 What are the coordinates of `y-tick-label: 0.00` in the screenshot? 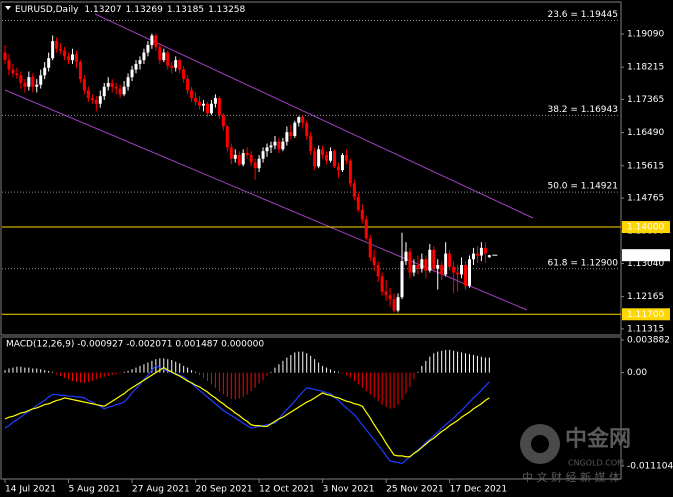 It's located at (637, 373).